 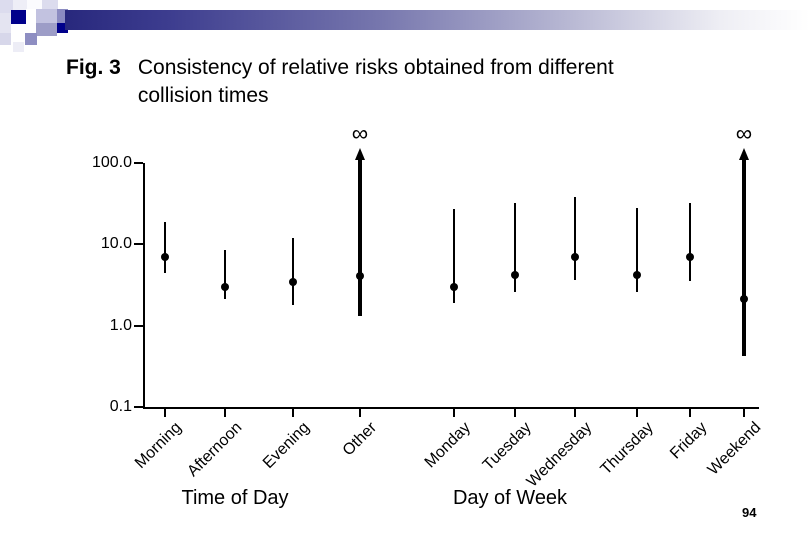 What do you see at coordinates (35, 27) in the screenshot?
I see `decorative-mosaic` at bounding box center [35, 27].